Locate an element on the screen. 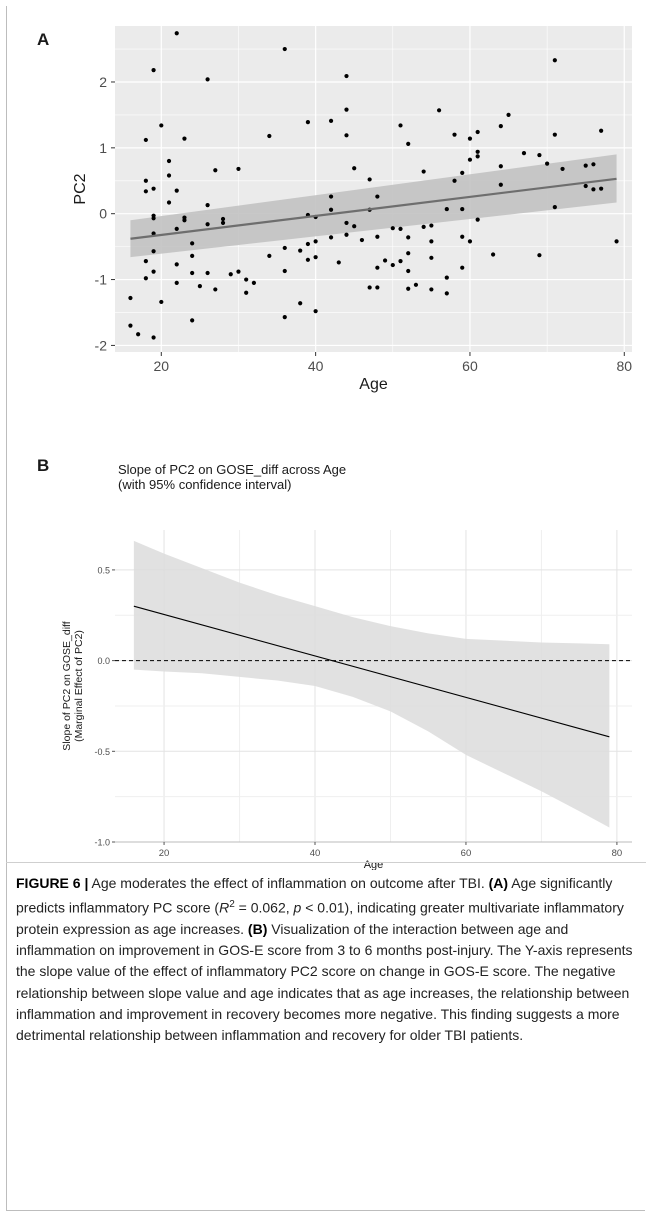 The height and width of the screenshot is (1217, 652). y-tick-label: -1.0 is located at coordinates (102, 843).